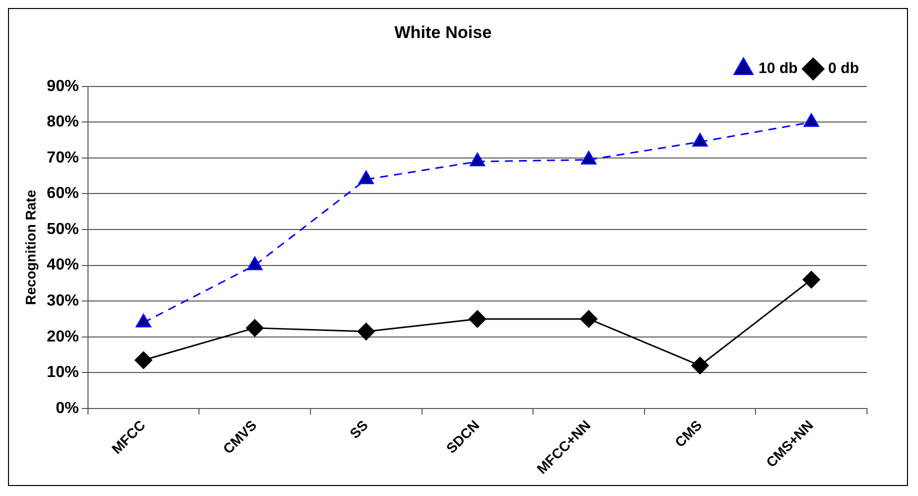 This screenshot has height=496, width=918. I want to click on y-tick-label: 50%, so click(62, 229).